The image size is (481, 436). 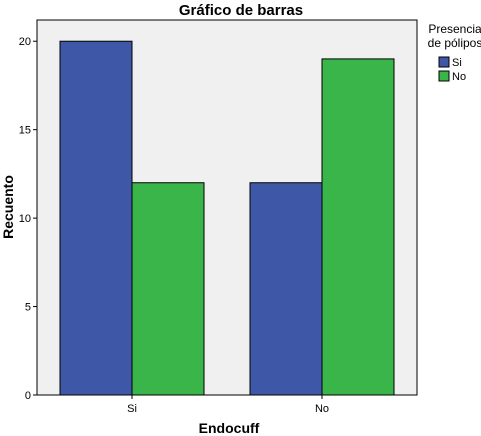 I want to click on bar-si-no, so click(x=168, y=289).